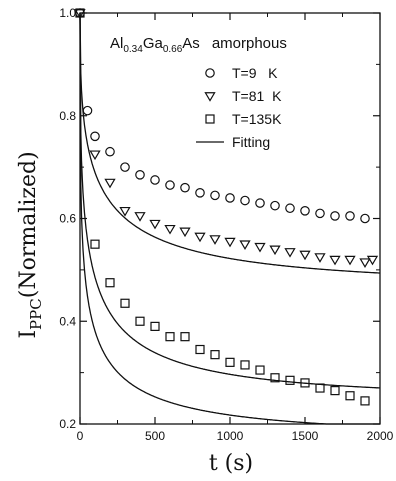  Describe the element at coordinates (30, 244) in the screenshot. I see `y-axis-title: IPPC(Normalized)` at that location.